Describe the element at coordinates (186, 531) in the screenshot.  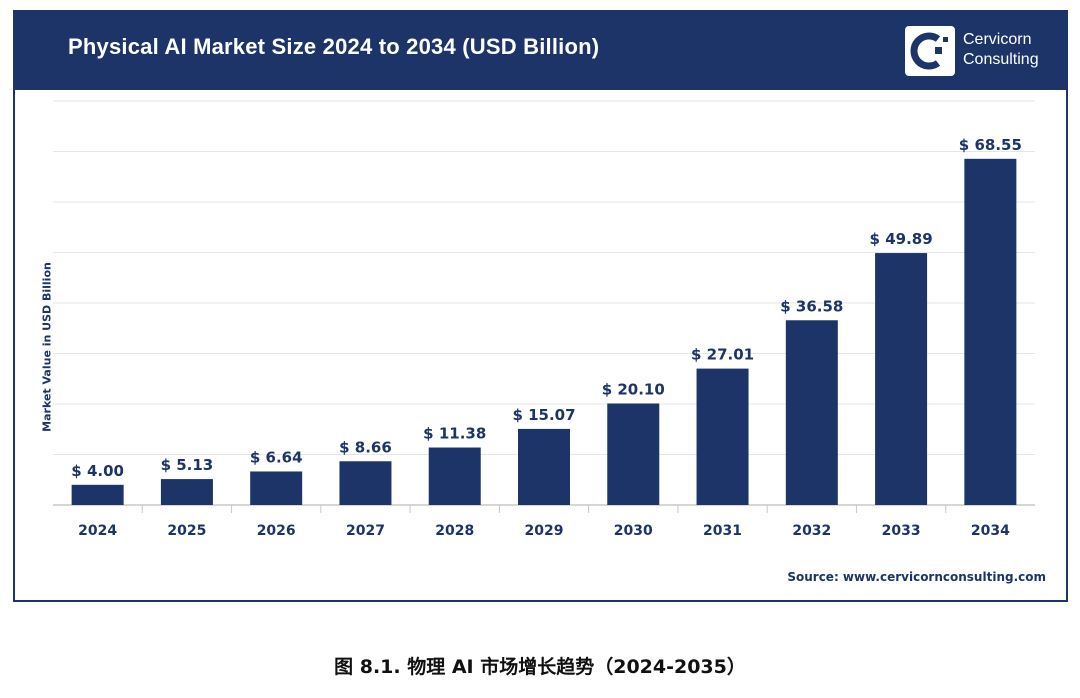
I see `x-tick-label-2025: 2025` at that location.